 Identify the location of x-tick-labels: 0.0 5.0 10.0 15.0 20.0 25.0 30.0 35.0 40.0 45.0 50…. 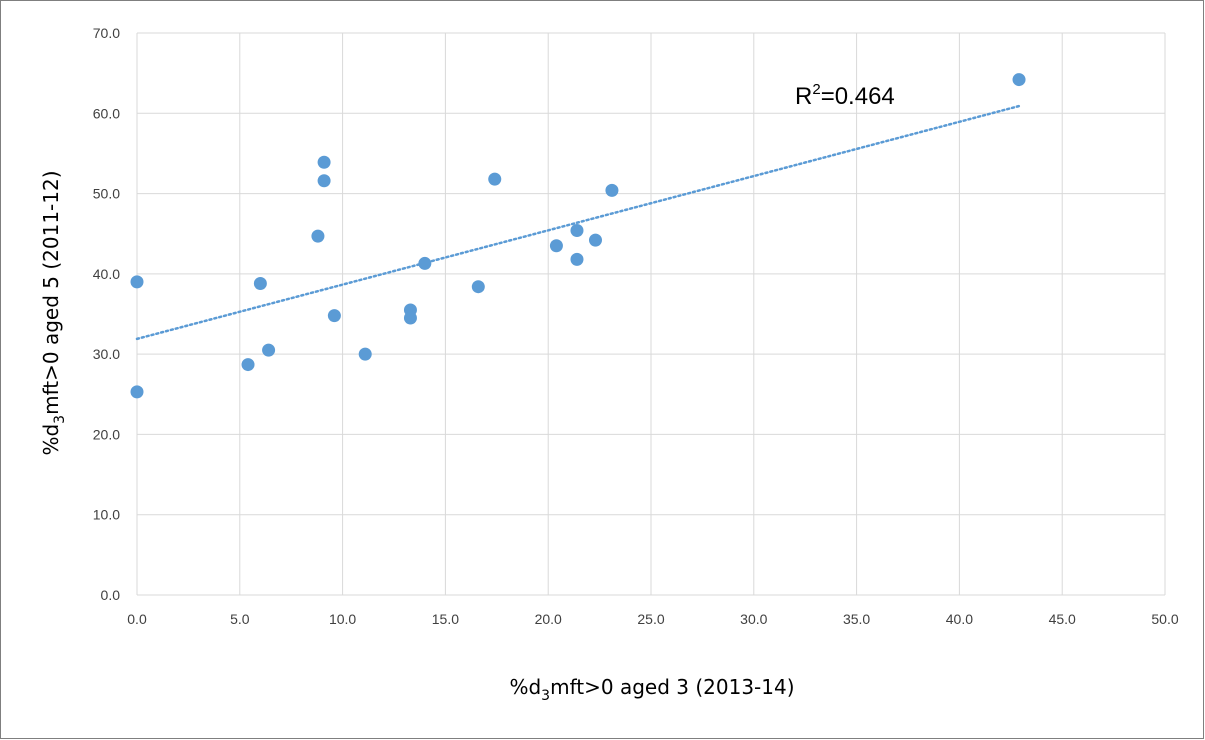
(653, 619).